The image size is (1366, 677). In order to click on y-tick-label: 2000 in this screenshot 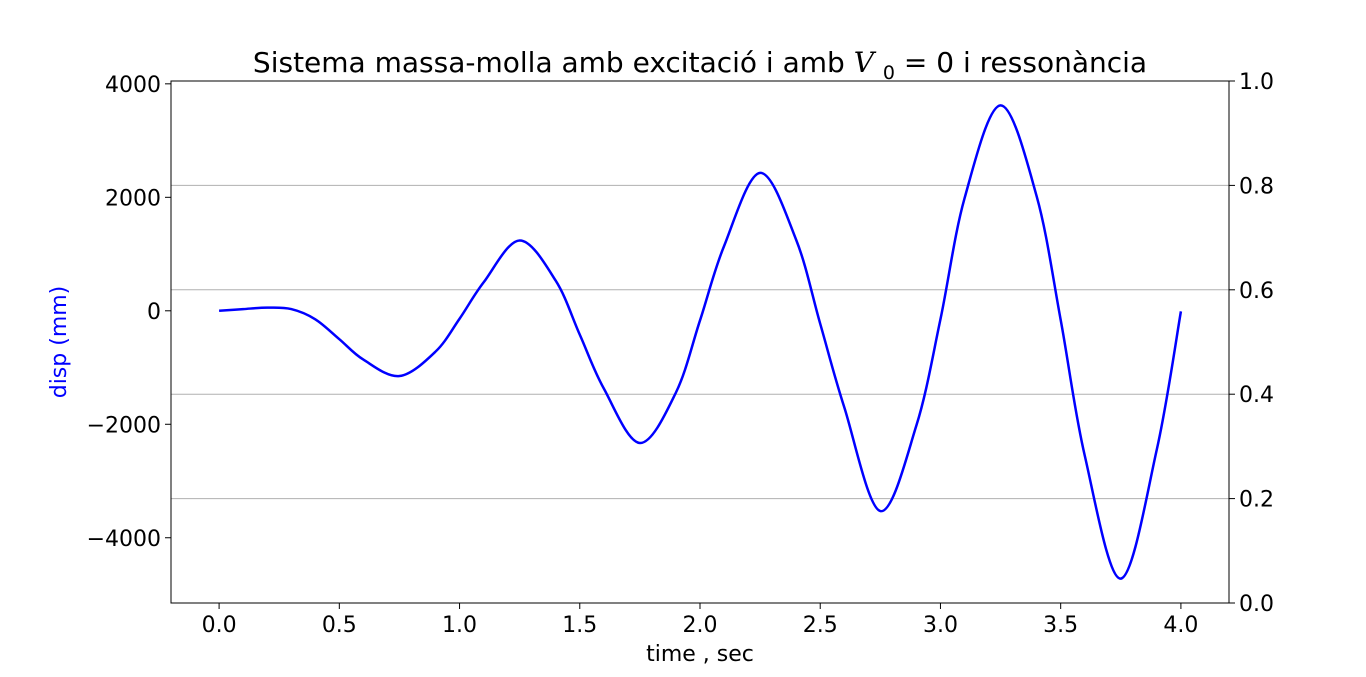, I will do `click(133, 198)`.